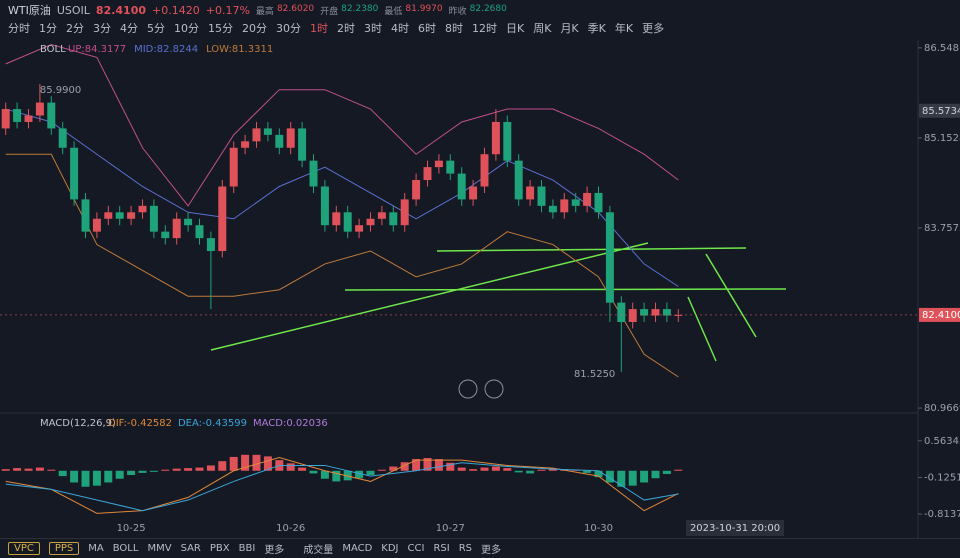 The image size is (960, 558). What do you see at coordinates (465, 548) in the screenshot?
I see `sub-indicator-tab: RS` at bounding box center [465, 548].